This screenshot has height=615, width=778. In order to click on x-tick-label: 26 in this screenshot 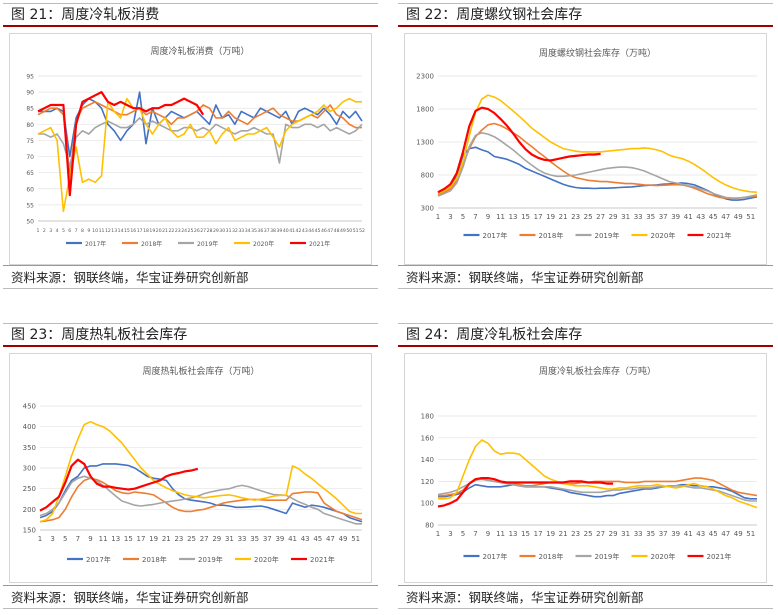, I will do `click(197, 231)`.